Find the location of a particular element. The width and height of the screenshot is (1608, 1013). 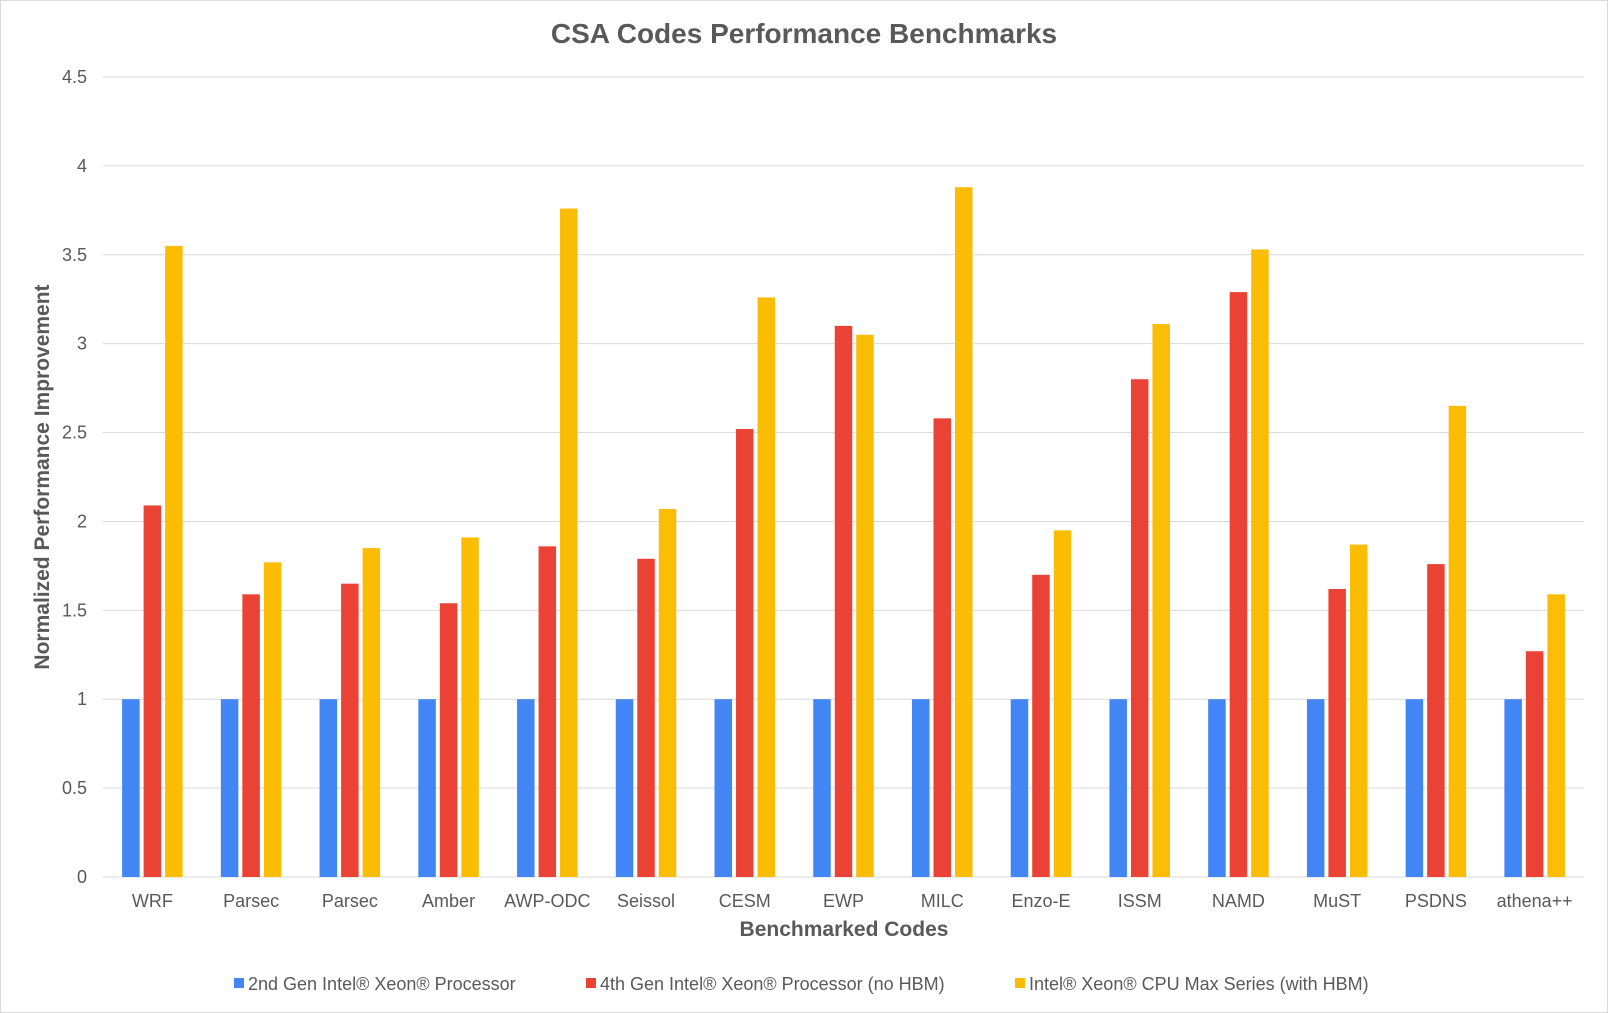

x-tick-label: AWP-ODC is located at coordinates (547, 901).